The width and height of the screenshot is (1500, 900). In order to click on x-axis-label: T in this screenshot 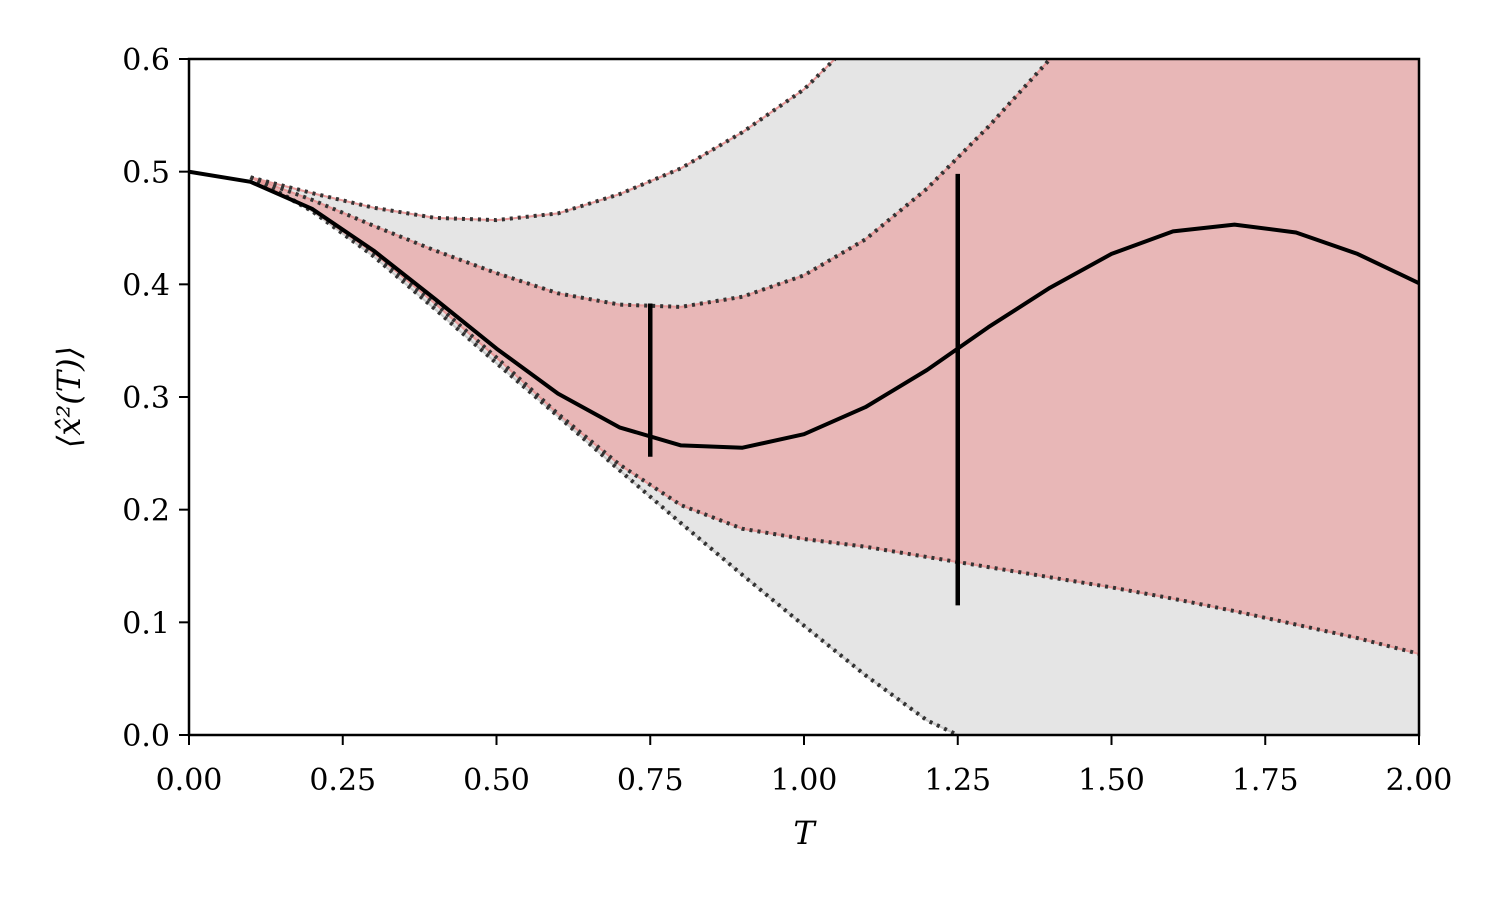, I will do `click(805, 833)`.